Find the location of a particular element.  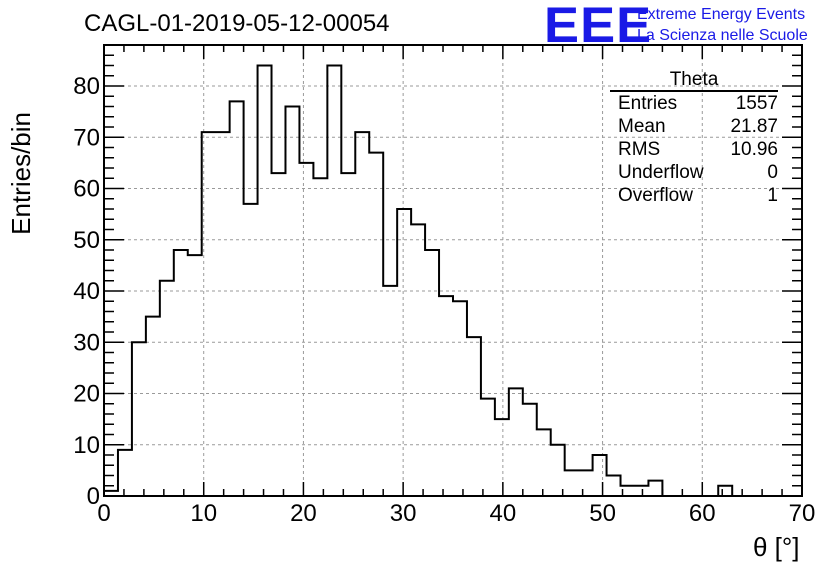

stats-label: Overflow is located at coordinates (655, 195).